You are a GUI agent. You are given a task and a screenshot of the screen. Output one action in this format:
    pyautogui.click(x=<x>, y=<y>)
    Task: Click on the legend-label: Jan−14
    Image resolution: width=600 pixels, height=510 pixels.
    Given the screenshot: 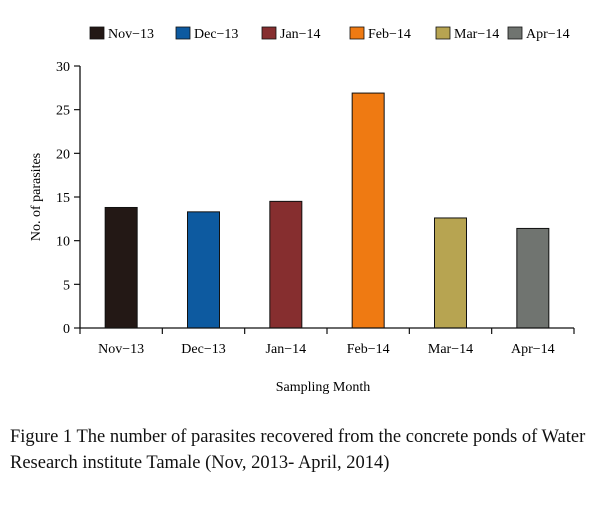 What is the action you would take?
    pyautogui.click(x=300, y=34)
    